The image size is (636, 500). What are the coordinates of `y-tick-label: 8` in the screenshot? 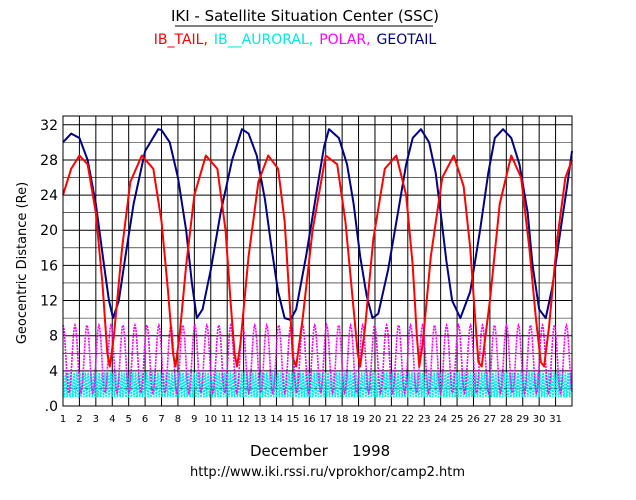 It's located at (53, 337).